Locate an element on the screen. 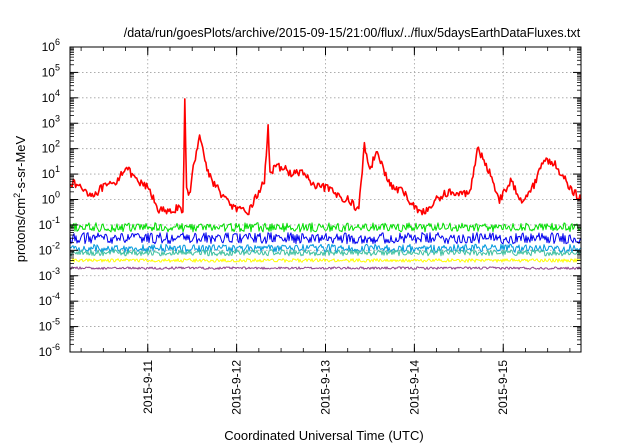  y-tick-label: 10⁻³ is located at coordinates (49, 274).